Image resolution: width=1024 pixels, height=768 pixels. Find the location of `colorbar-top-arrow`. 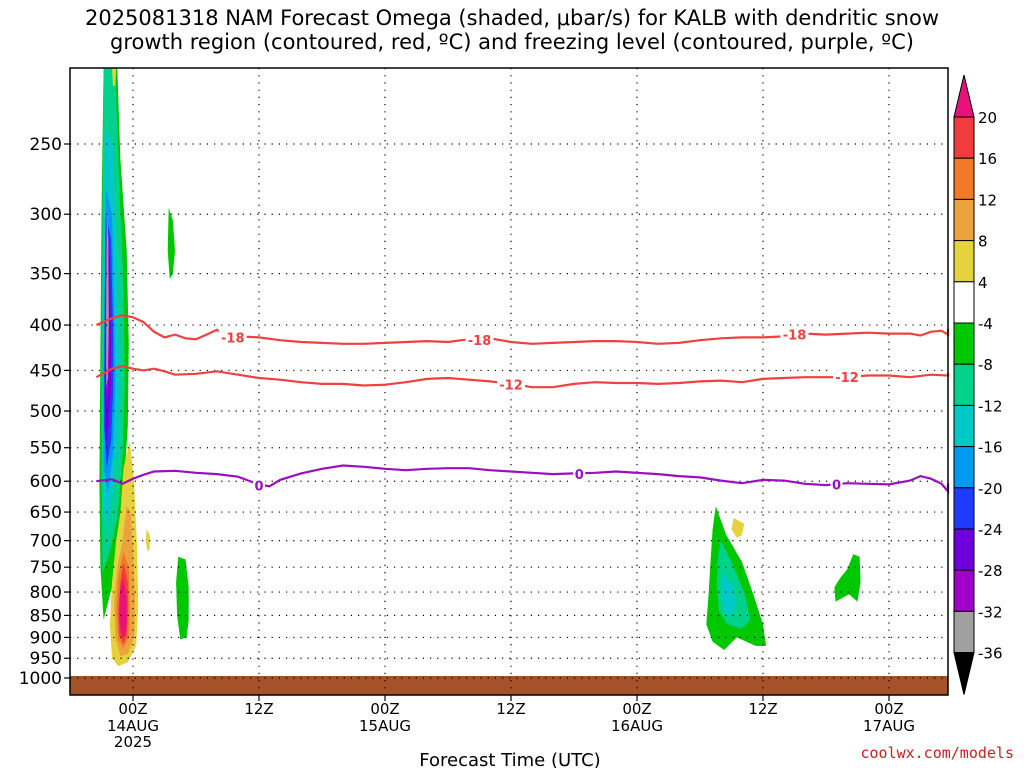

colorbar-top-arrow is located at coordinates (964, 96).